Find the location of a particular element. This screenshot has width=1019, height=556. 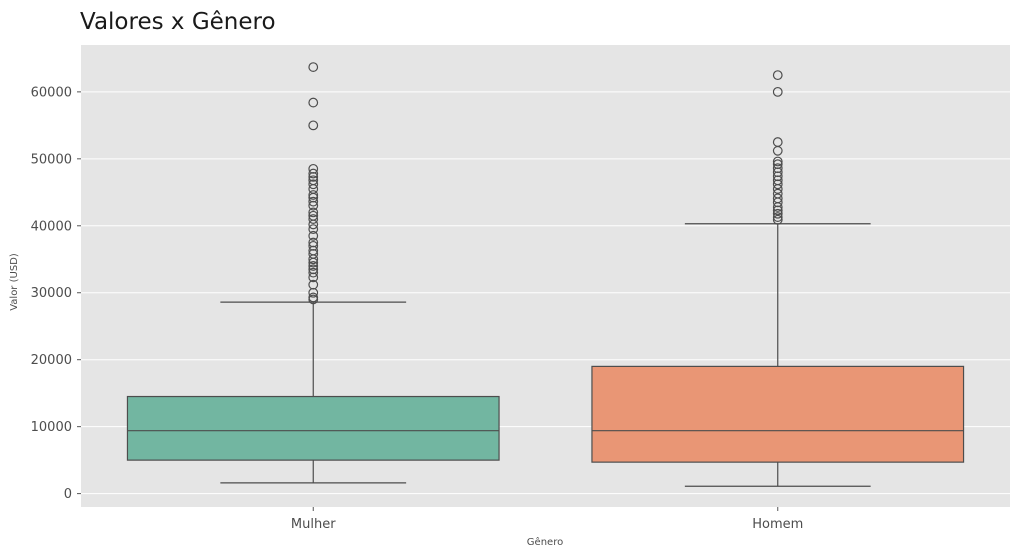

x-tick-label-mulher: Mulher is located at coordinates (313, 524).